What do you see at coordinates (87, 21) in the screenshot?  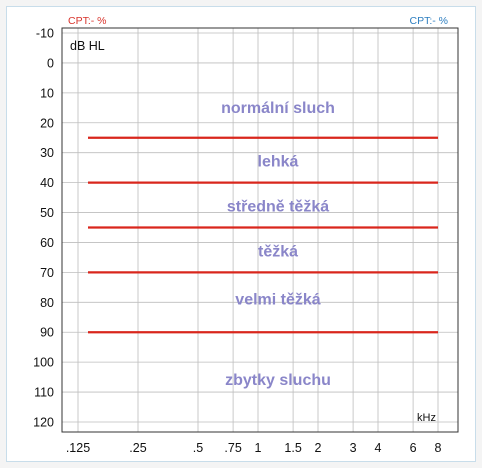 I see `cpt-left-label: CPT:- %` at bounding box center [87, 21].